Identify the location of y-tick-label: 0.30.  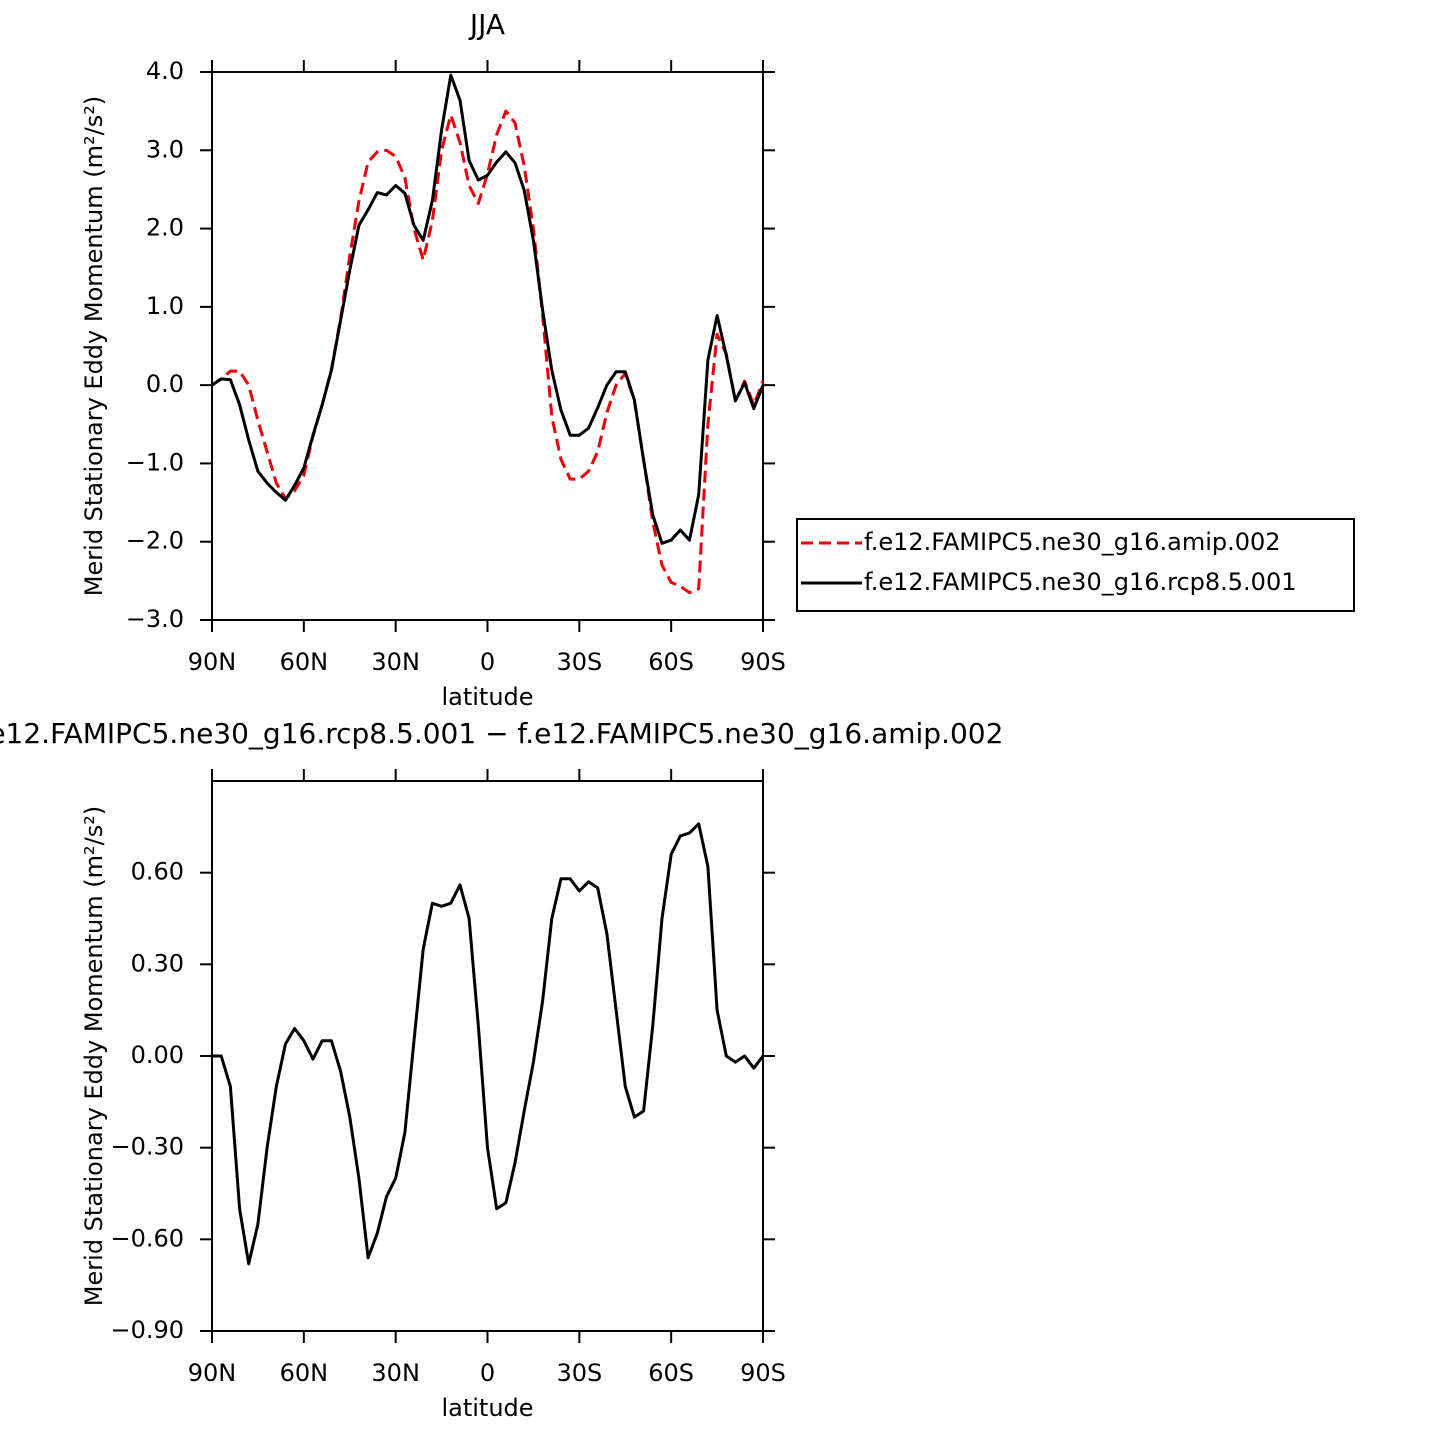
(157, 963).